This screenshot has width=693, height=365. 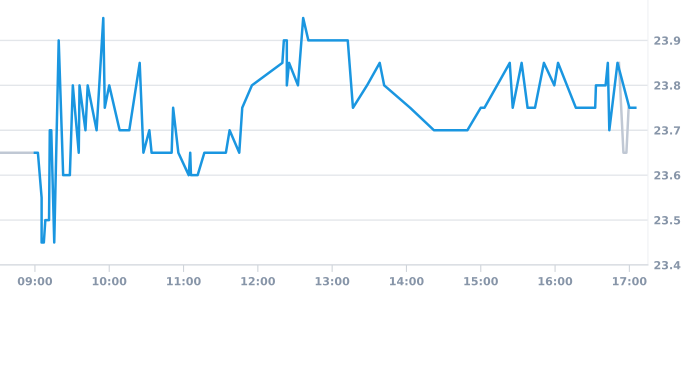 I want to click on x-tick-label: 10:00, so click(x=109, y=281).